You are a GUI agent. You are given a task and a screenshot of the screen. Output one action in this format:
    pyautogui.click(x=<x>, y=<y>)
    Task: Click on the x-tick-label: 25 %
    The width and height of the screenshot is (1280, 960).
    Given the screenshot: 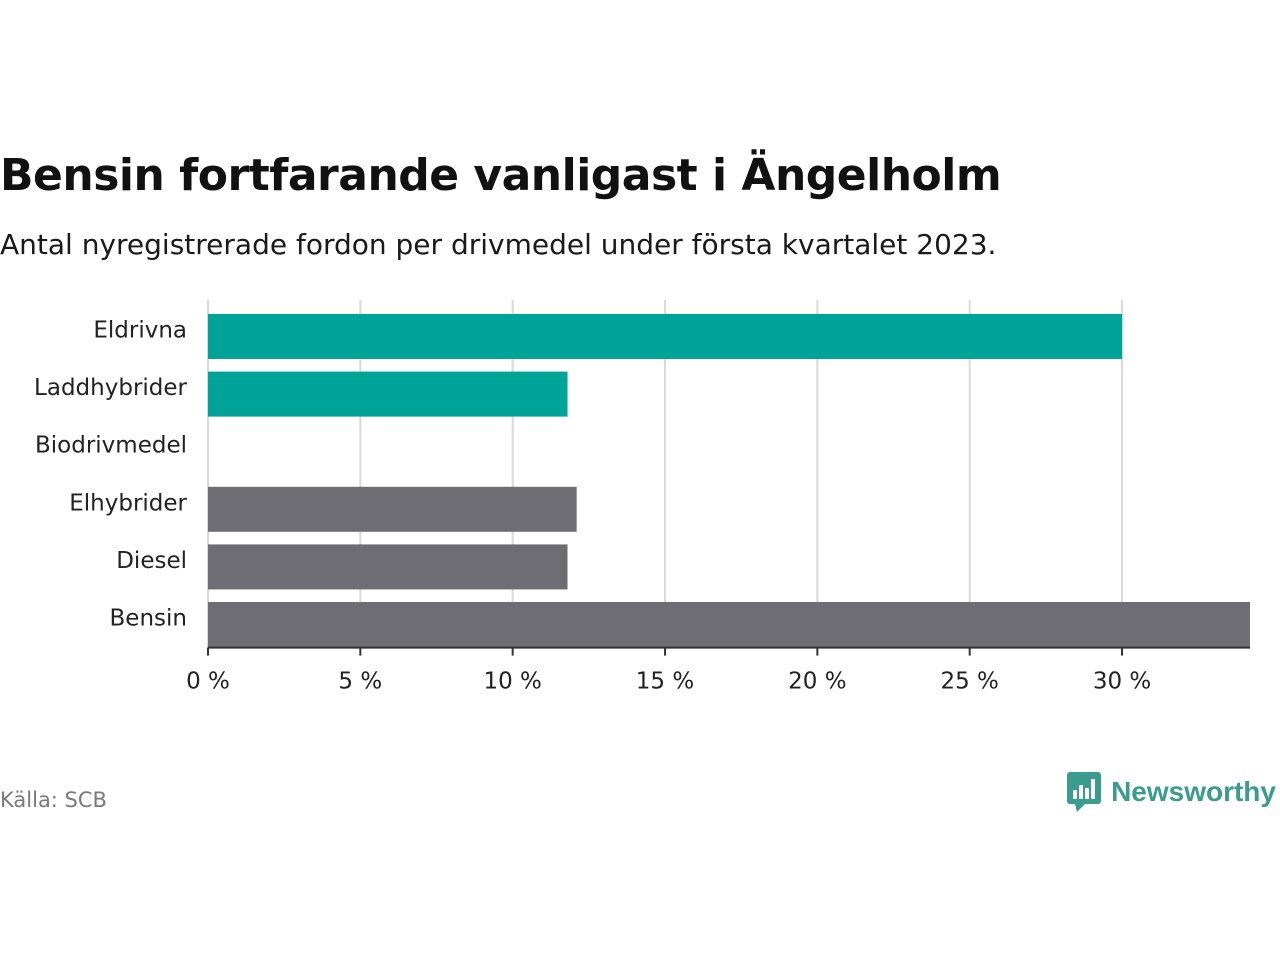 What is the action you would take?
    pyautogui.click(x=969, y=682)
    